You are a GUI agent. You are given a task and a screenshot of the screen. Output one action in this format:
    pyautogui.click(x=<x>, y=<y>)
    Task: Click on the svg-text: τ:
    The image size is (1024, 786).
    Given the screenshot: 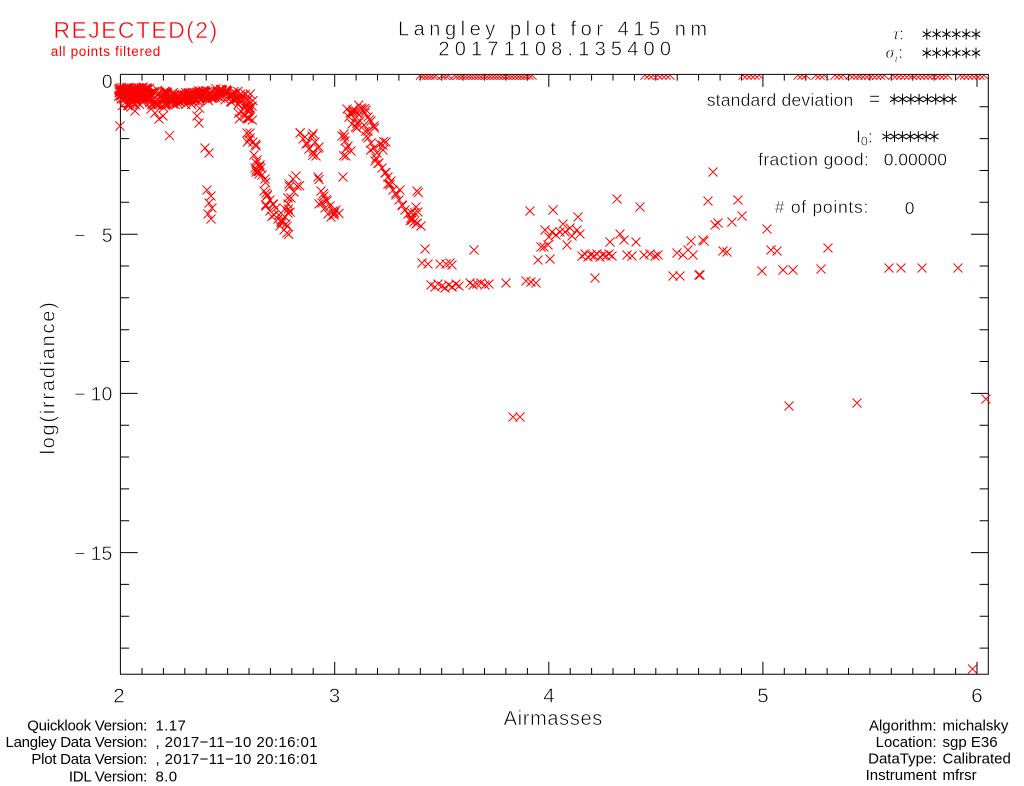 What is the action you would take?
    pyautogui.click(x=898, y=34)
    